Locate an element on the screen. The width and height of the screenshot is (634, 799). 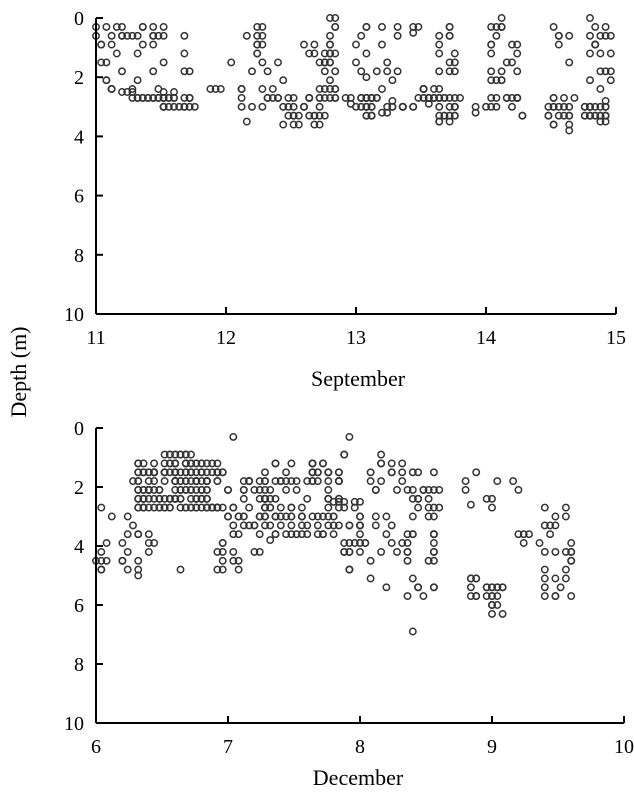
x-tick-label: 11 is located at coordinates (95, 338).